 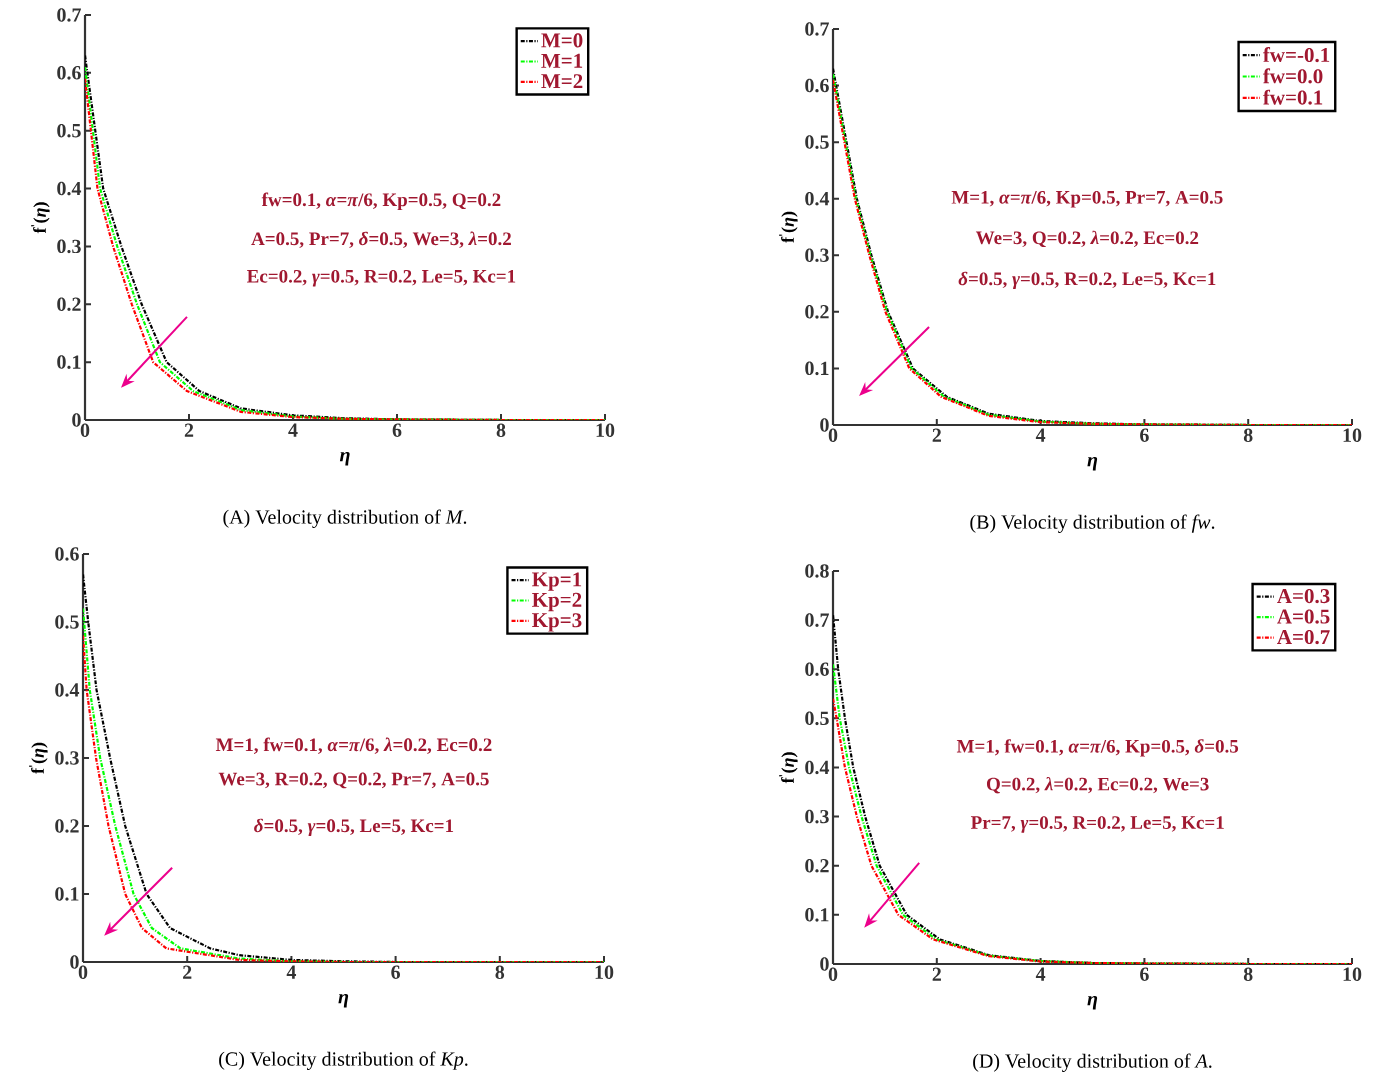 What do you see at coordinates (1296, 55) in the screenshot?
I see `legend-label: fw=-0.1` at bounding box center [1296, 55].